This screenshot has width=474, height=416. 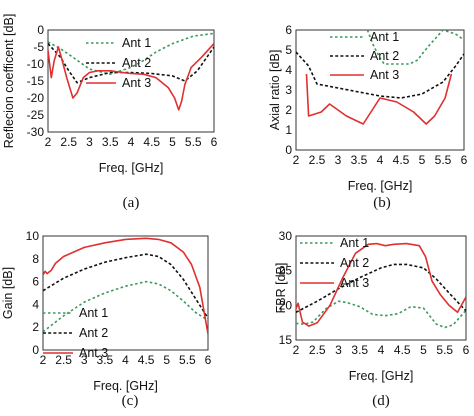 What do you see at coordinates (36, 81) in the screenshot?
I see `y-tick-label: -15` at bounding box center [36, 81].